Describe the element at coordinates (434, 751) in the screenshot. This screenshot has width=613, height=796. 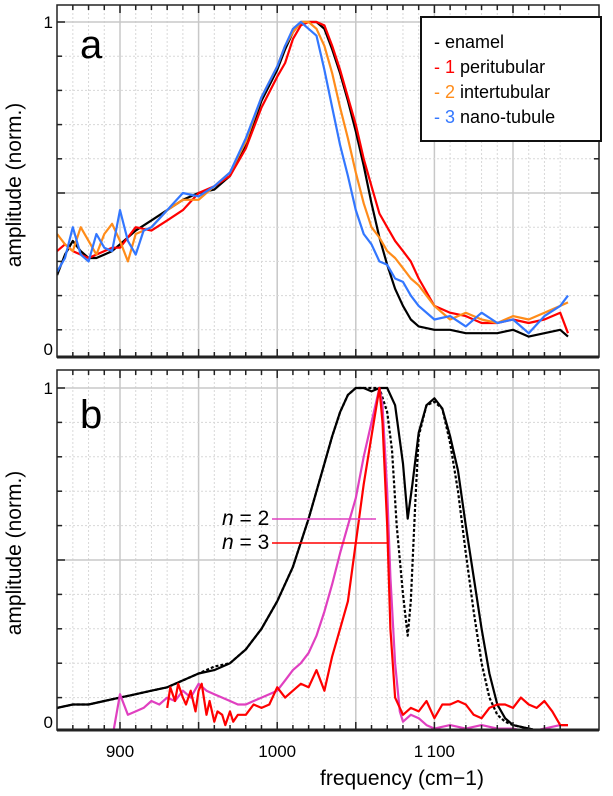
I see `x-tick-label: 1 100` at that location.